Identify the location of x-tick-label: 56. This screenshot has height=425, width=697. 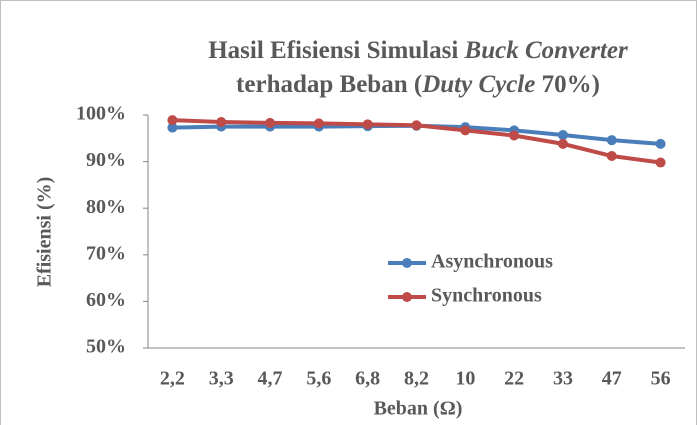
(661, 379).